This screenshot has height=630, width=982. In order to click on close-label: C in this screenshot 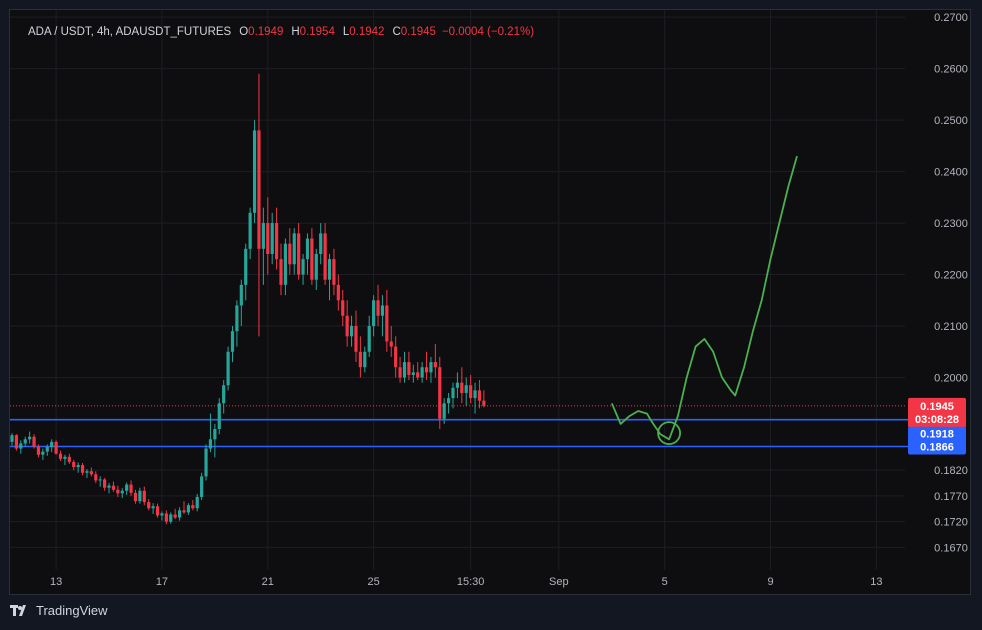, I will do `click(396, 32)`.